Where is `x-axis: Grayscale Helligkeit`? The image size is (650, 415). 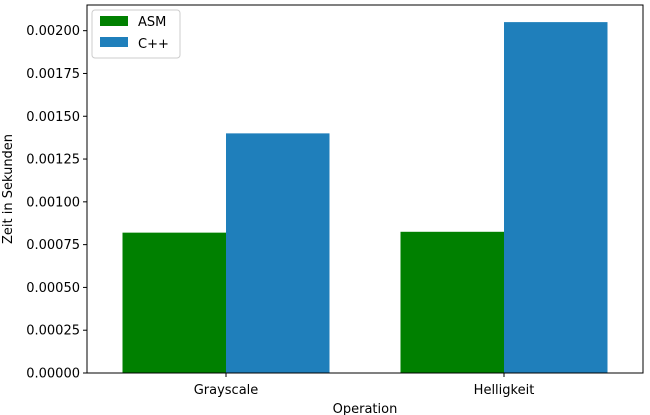 x-axis: Grayscale Helligkeit is located at coordinates (364, 385).